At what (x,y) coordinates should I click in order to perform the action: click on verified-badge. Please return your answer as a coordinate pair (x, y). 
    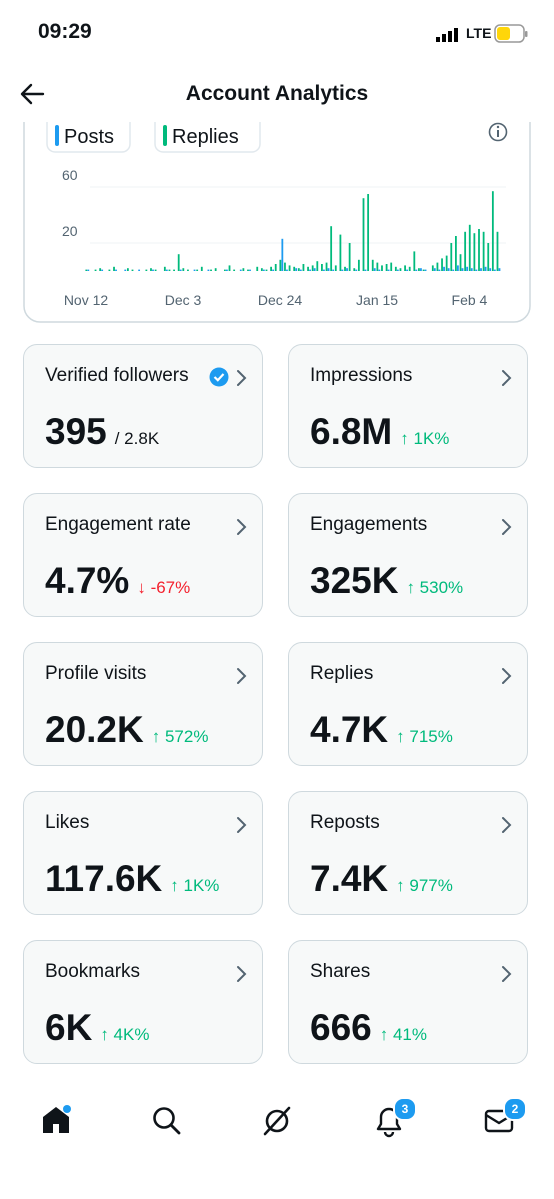
    Looking at the image, I should click on (219, 377).